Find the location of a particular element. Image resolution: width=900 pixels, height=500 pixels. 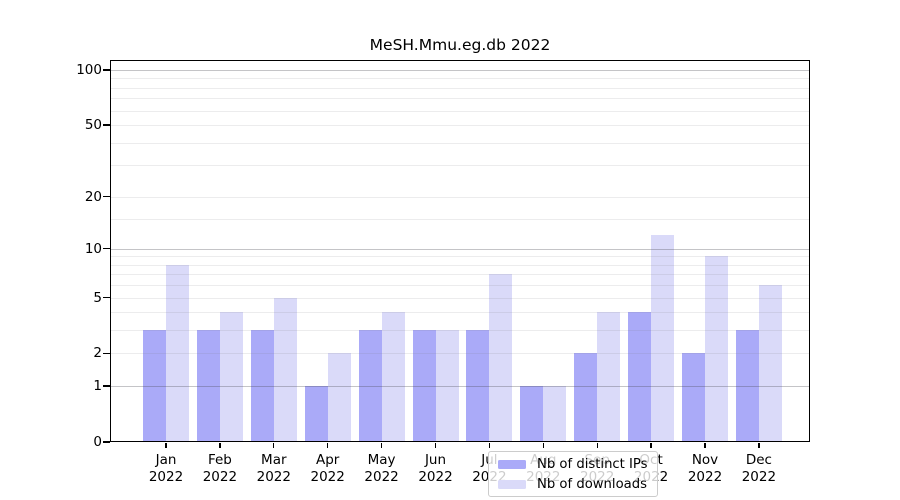

x-tick-label-feb: Feb 2022 is located at coordinates (220, 468).